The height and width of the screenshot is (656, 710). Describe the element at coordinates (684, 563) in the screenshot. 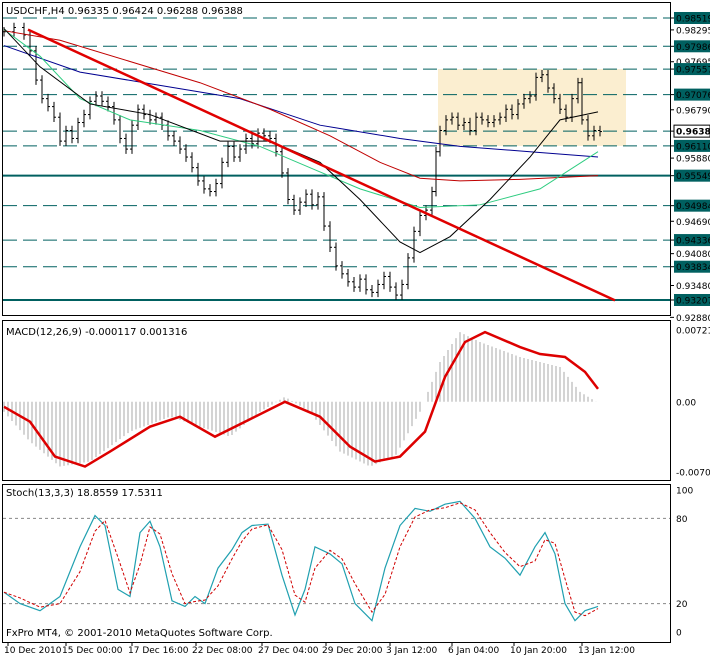

I see `stoch-axis: 100 80 20 0` at that location.